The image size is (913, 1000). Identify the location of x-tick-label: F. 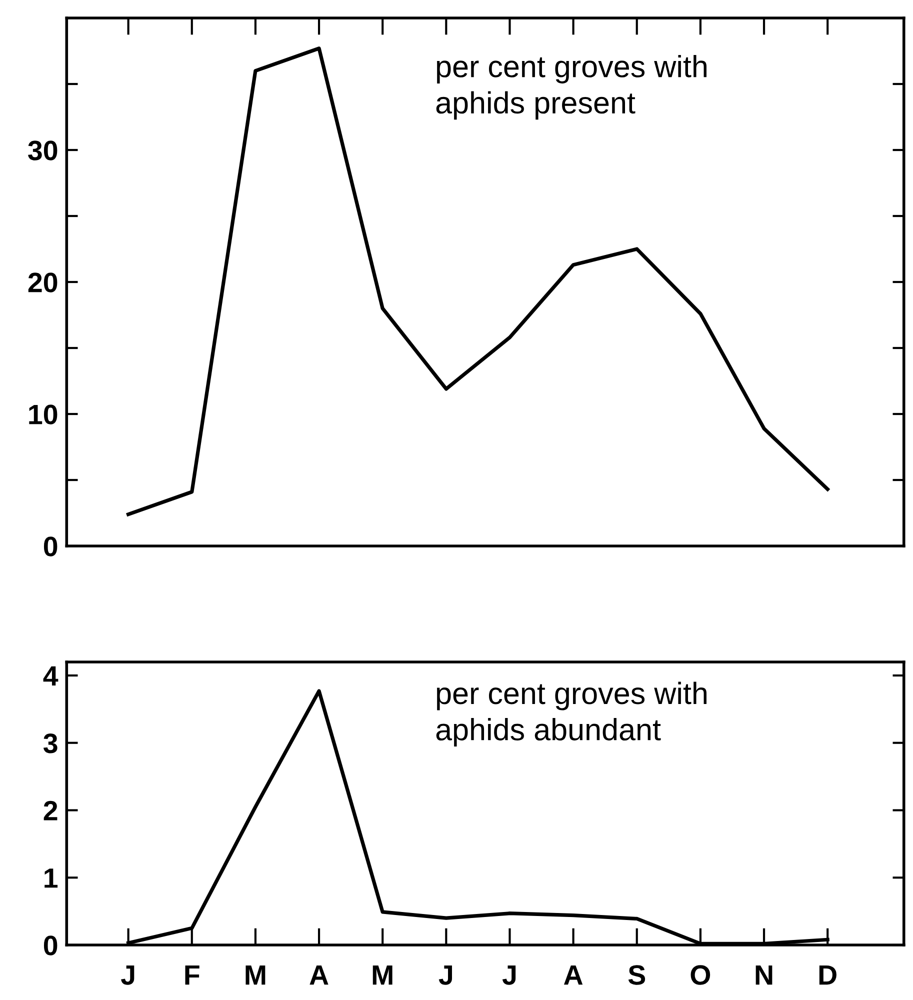
(192, 975).